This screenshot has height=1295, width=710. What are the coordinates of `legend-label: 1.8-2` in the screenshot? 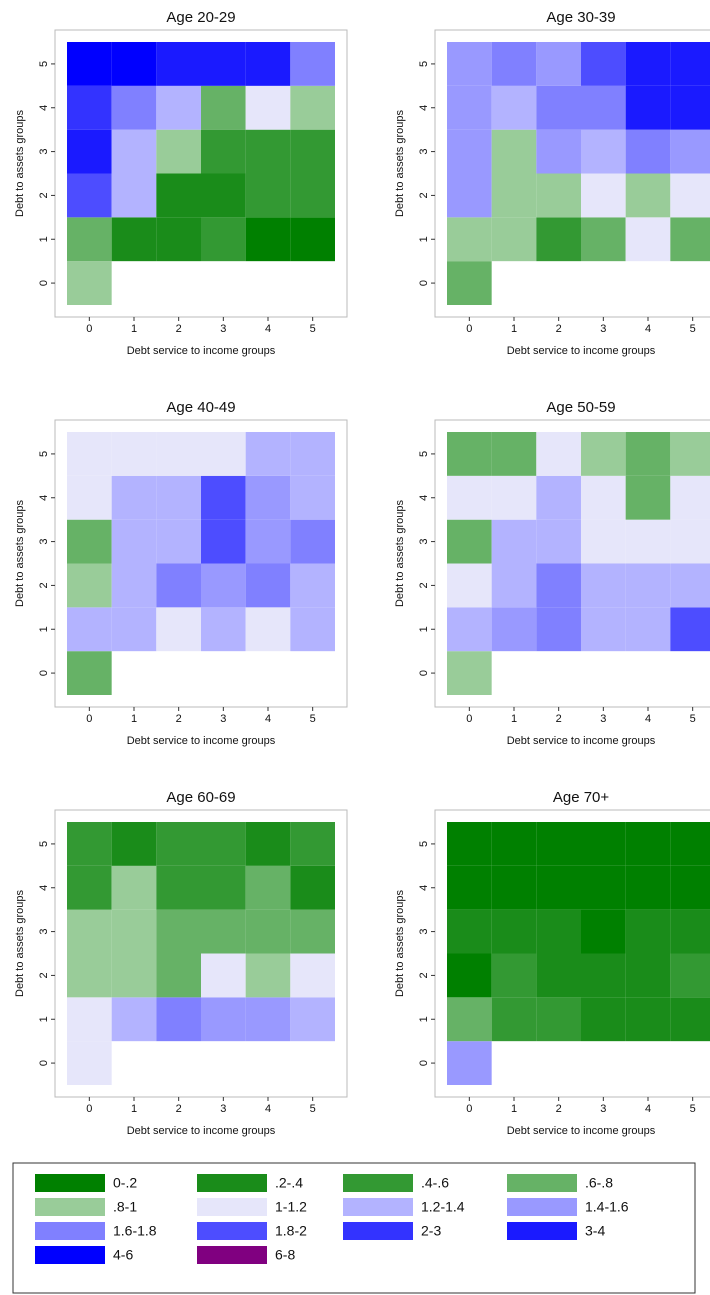 It's located at (291, 1231).